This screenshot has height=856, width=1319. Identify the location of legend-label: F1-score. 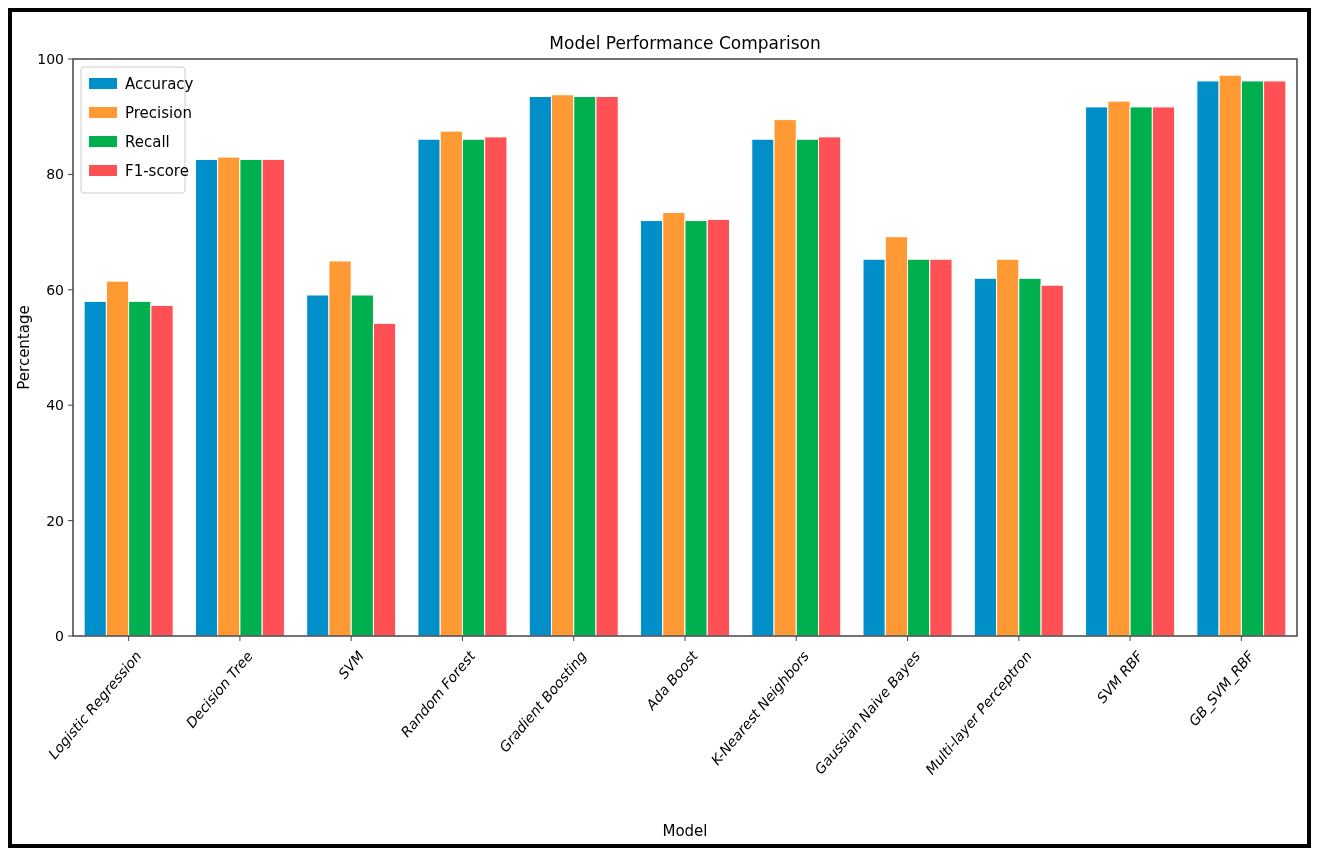
(157, 171).